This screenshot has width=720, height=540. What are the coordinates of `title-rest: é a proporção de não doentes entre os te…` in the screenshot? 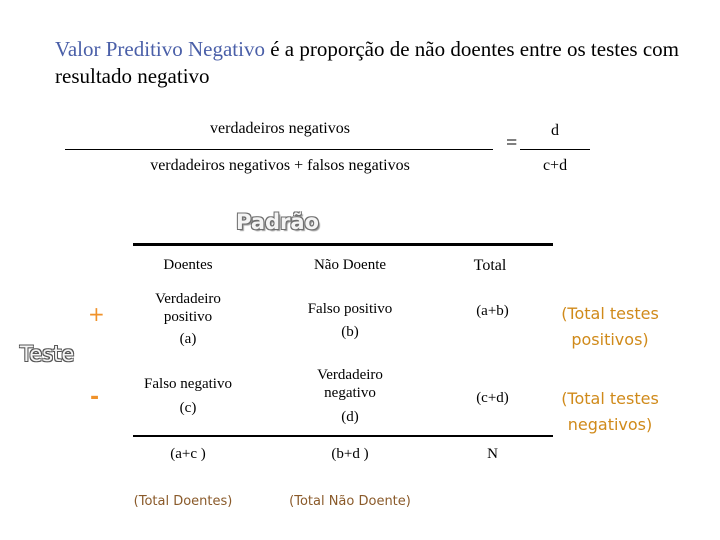 It's located at (367, 62).